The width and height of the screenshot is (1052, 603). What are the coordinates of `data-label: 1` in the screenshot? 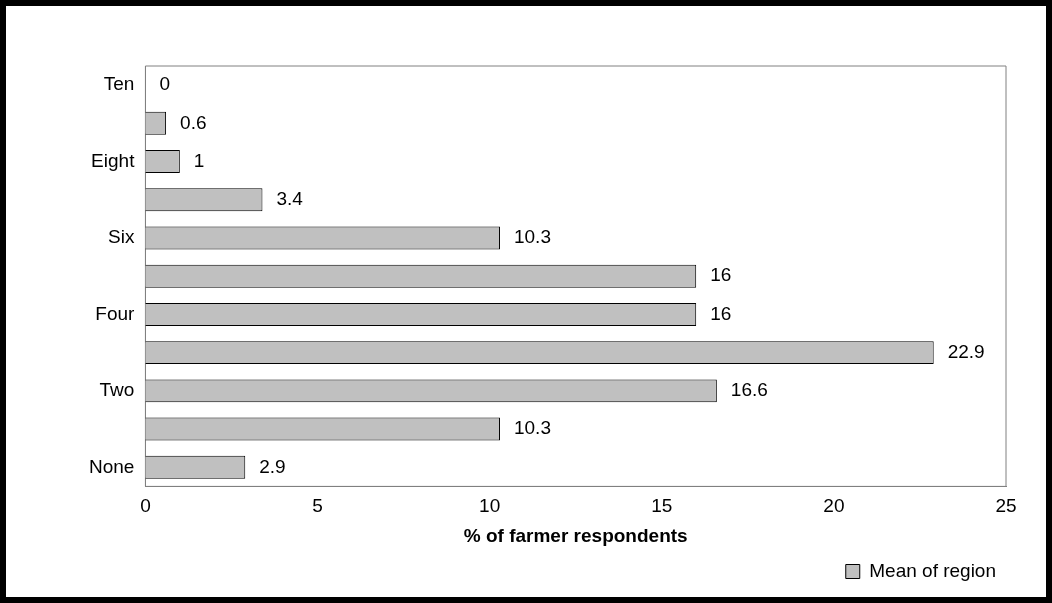 It's located at (199, 160).